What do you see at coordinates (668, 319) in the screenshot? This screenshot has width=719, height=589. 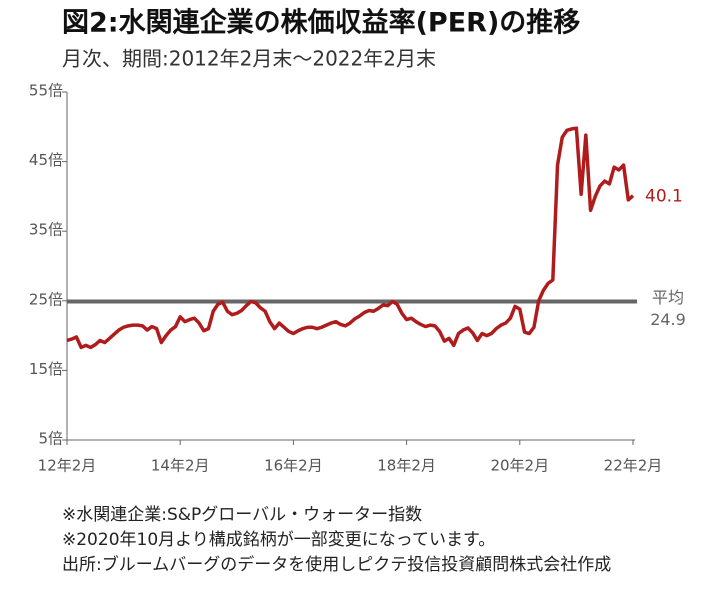 I see `average-value: 24.9` at bounding box center [668, 319].